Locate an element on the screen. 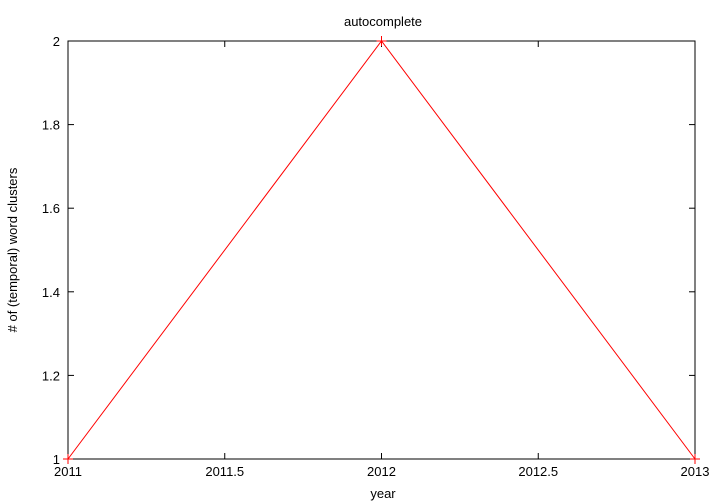 The image size is (720, 504). y-axis-label: # of (temporal) word clusters is located at coordinates (12, 249).